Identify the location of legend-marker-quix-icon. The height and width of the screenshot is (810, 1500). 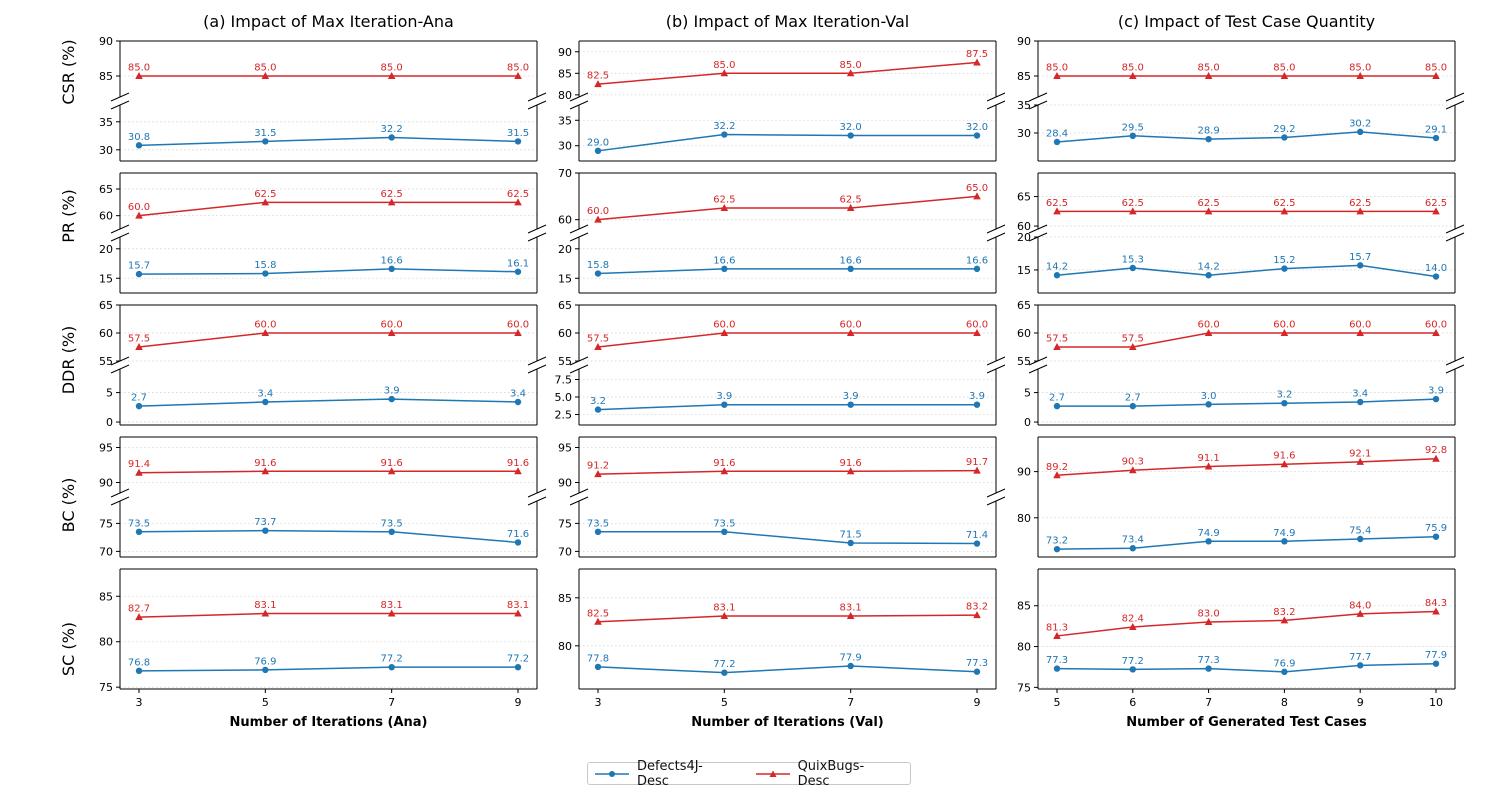
(772, 773).